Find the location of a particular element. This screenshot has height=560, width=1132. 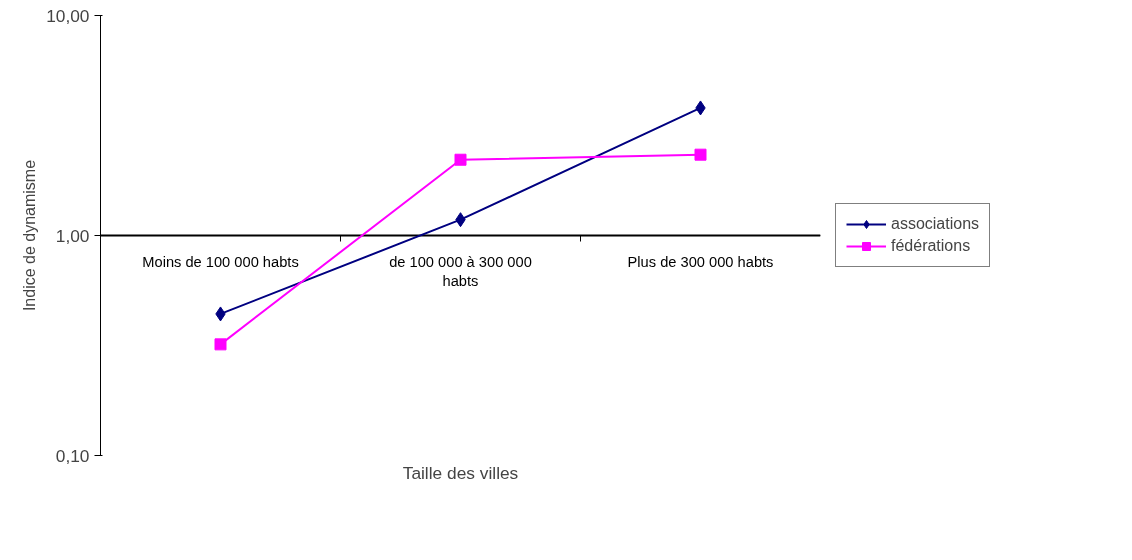

x-tick-label: de 100 000 à 300 000 habts is located at coordinates (460, 271).